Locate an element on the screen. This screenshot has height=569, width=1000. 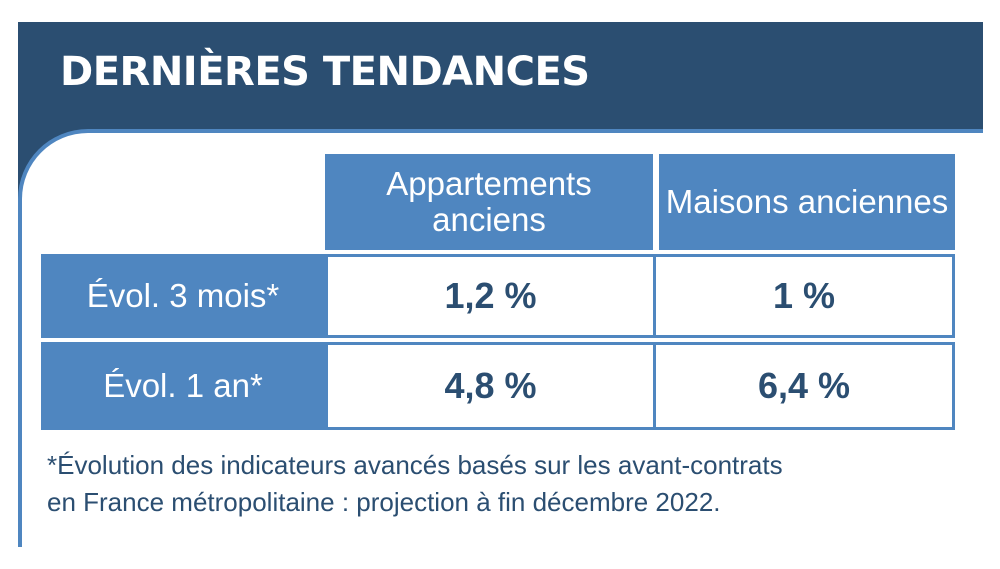
column-header-maisons: Maisons anciennes is located at coordinates (807, 202).